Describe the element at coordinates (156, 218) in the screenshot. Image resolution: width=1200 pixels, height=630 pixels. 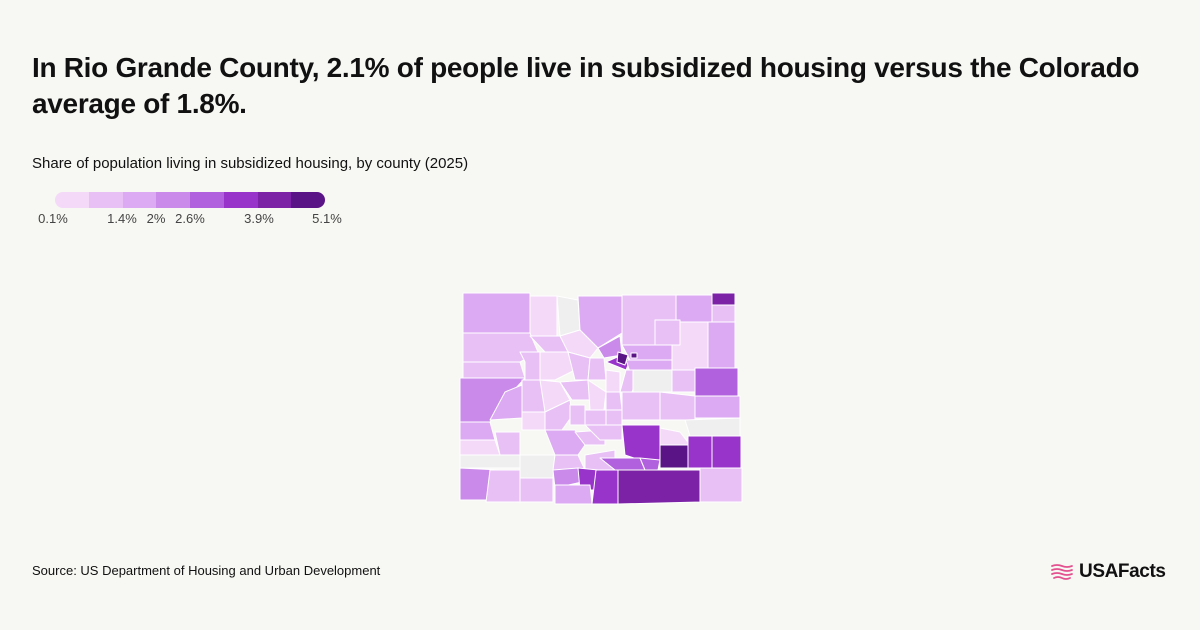
I see `legend-tick-label: 2%` at that location.